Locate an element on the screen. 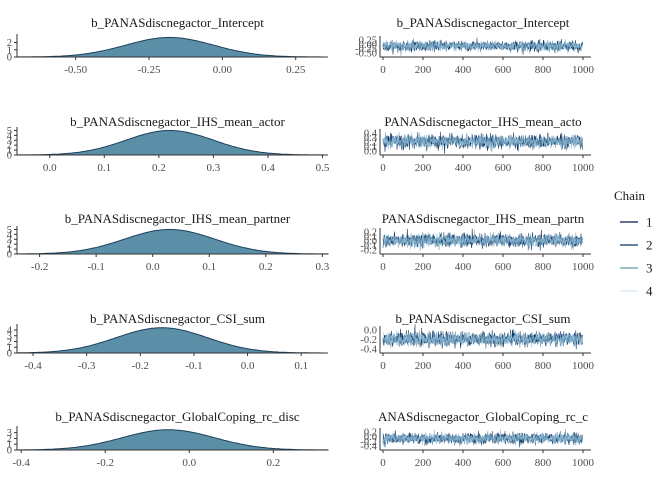 The width and height of the screenshot is (672, 480). density-ytick-label-2-3: 3 is located at coordinates (9, 240).